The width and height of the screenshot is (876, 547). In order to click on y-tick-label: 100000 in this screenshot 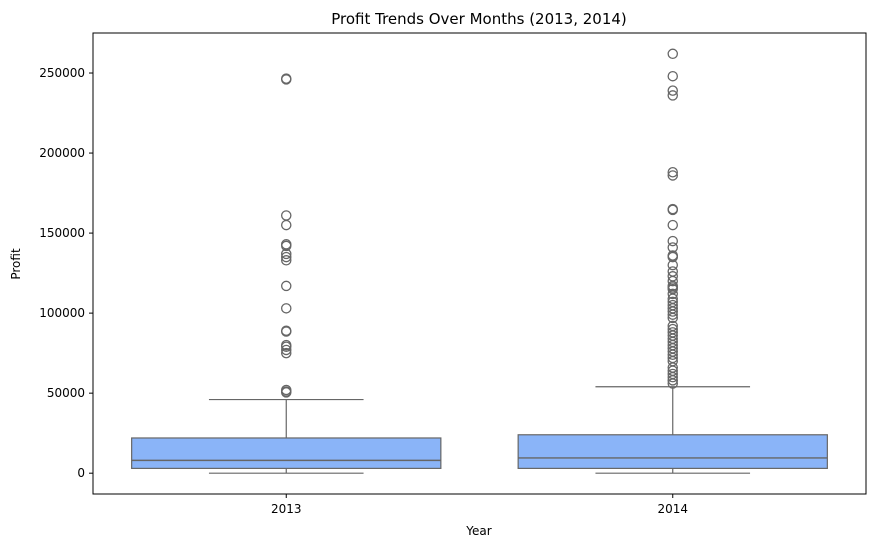, I will do `click(62, 313)`.